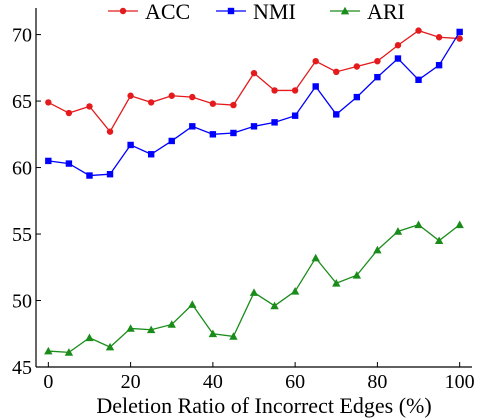 Image resolution: width=478 pixels, height=420 pixels. Describe the element at coordinates (123, 11) in the screenshot. I see `legend-marker-acc` at that location.